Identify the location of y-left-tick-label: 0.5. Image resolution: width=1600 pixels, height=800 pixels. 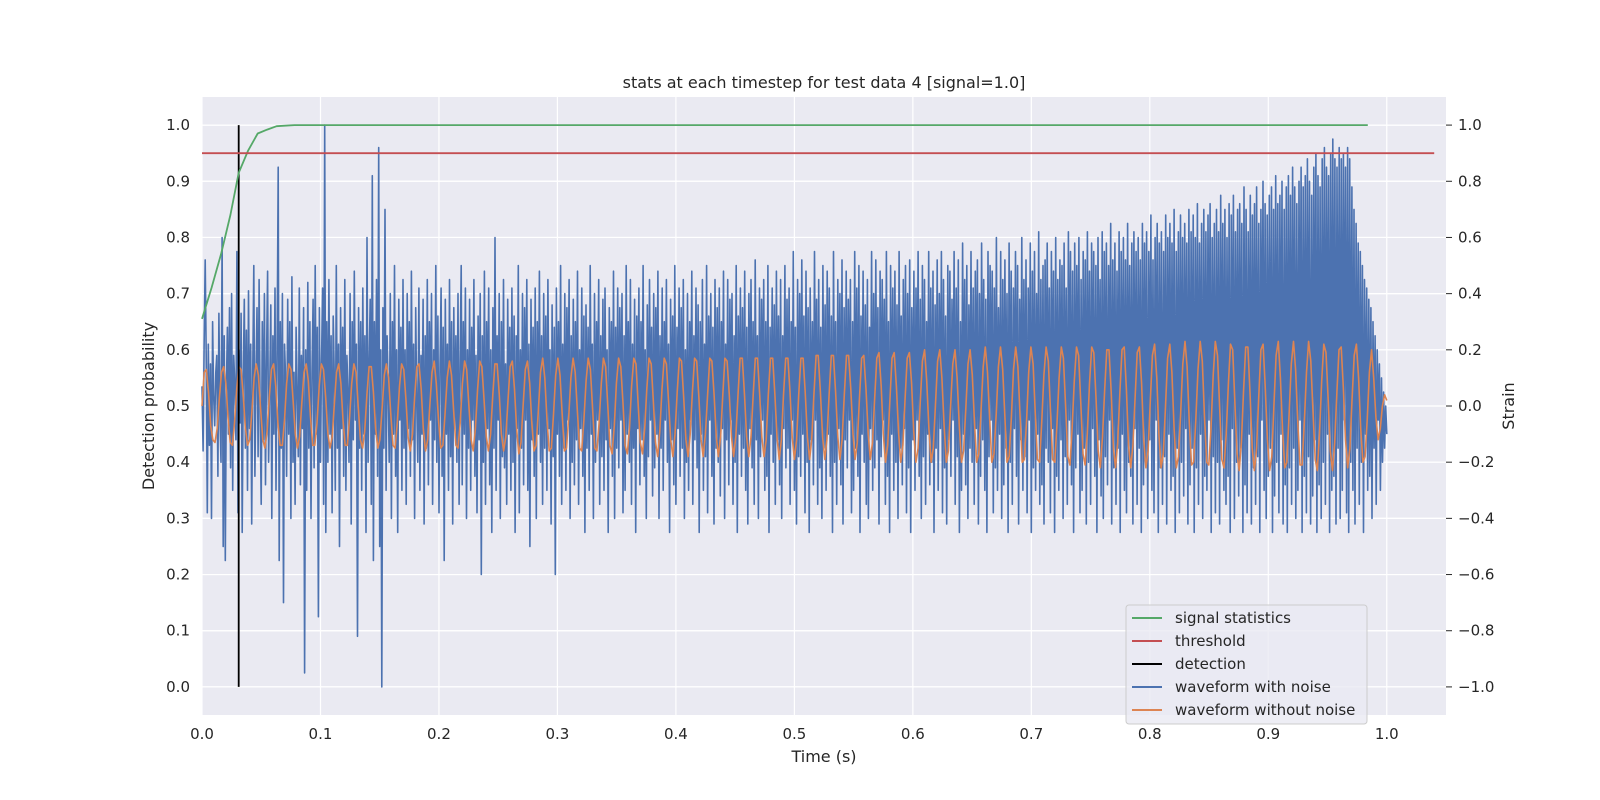
(178, 406).